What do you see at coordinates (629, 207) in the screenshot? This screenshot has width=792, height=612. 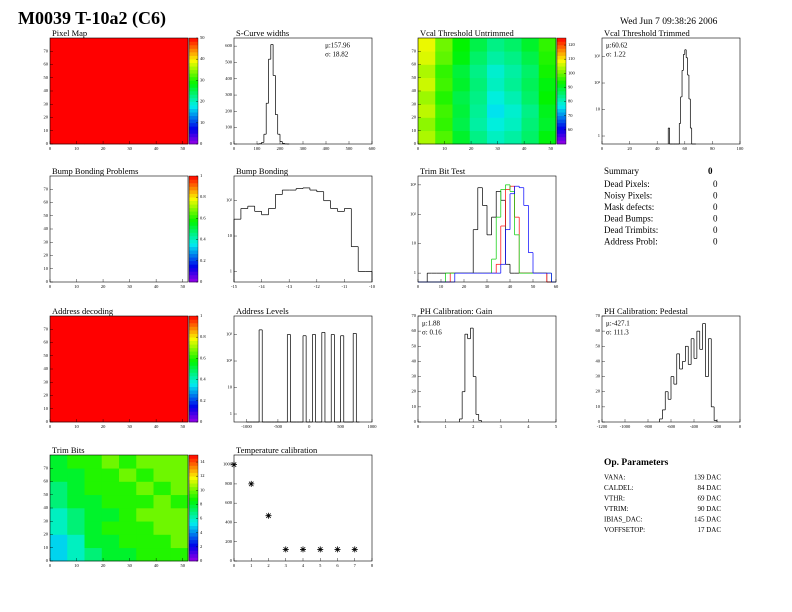 I see `summary-label: Mask defects:` at bounding box center [629, 207].